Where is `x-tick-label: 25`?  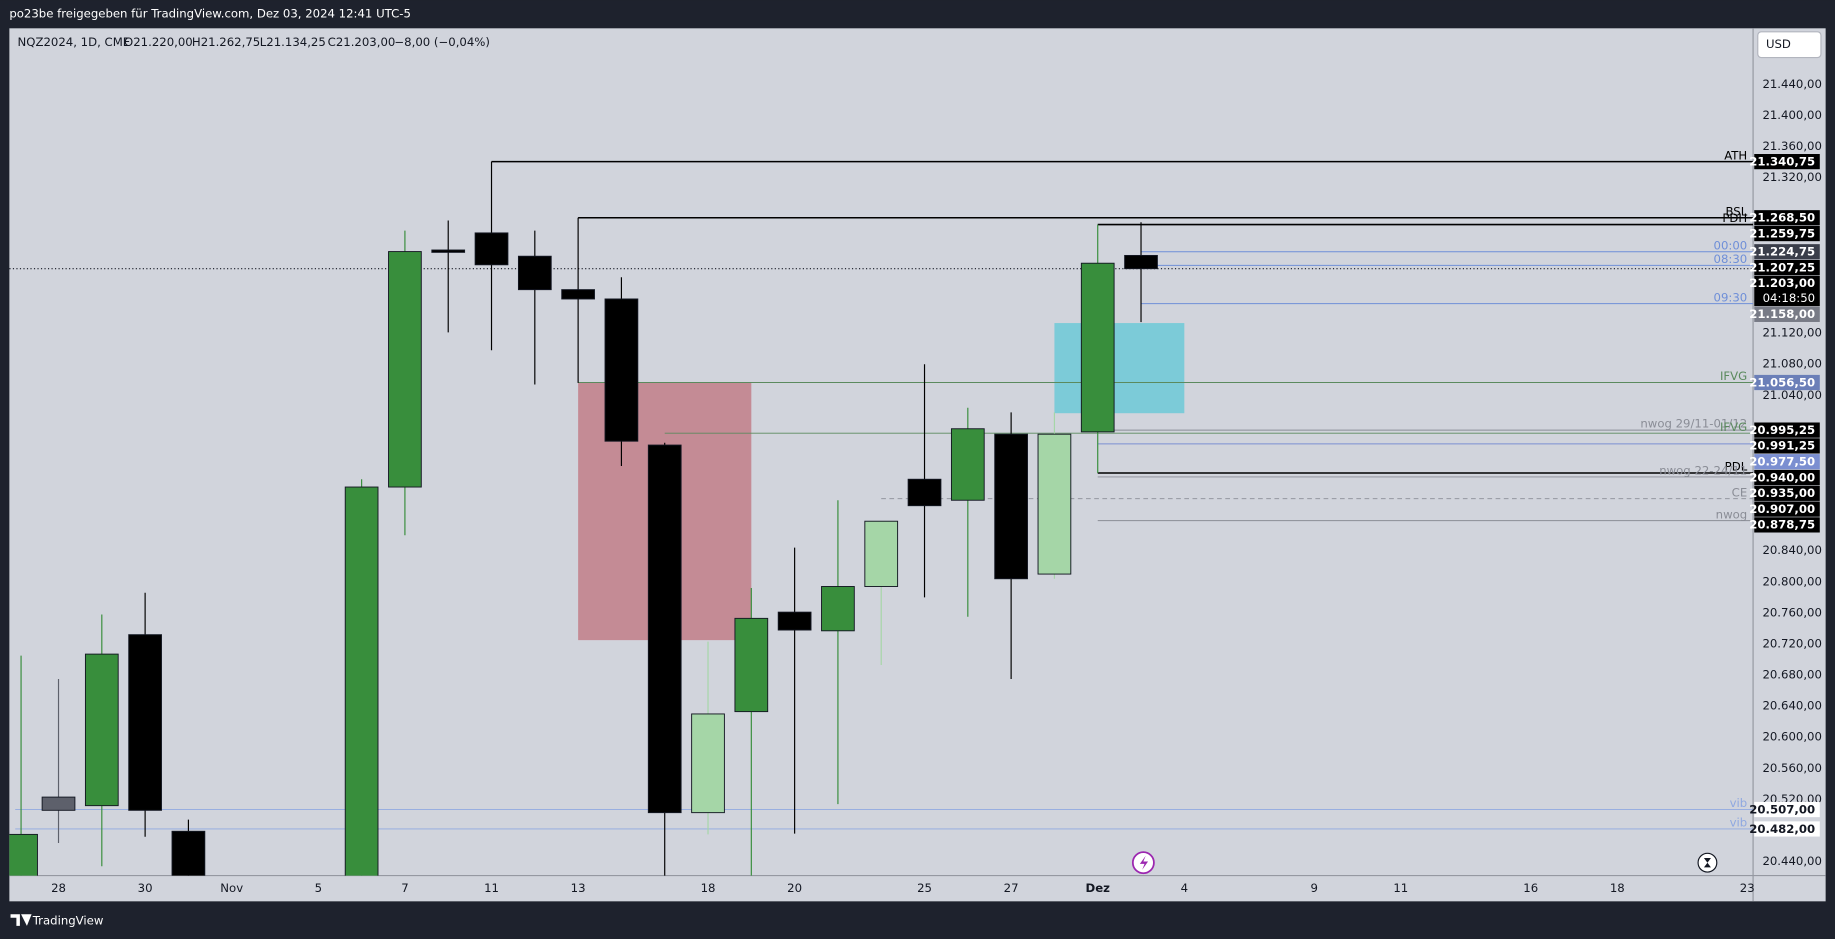
x-tick-label: 25 is located at coordinates (924, 888).